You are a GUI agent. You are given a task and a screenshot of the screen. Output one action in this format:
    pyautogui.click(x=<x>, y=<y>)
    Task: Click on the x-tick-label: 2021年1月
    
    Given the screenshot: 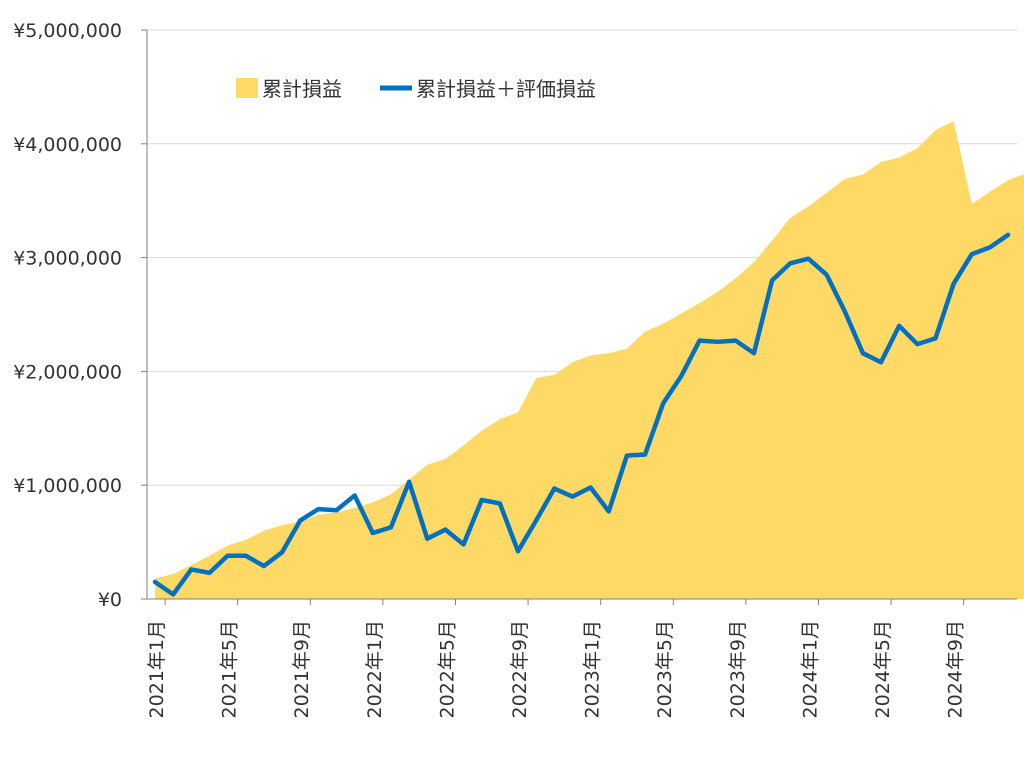 What is the action you would take?
    pyautogui.click(x=157, y=669)
    